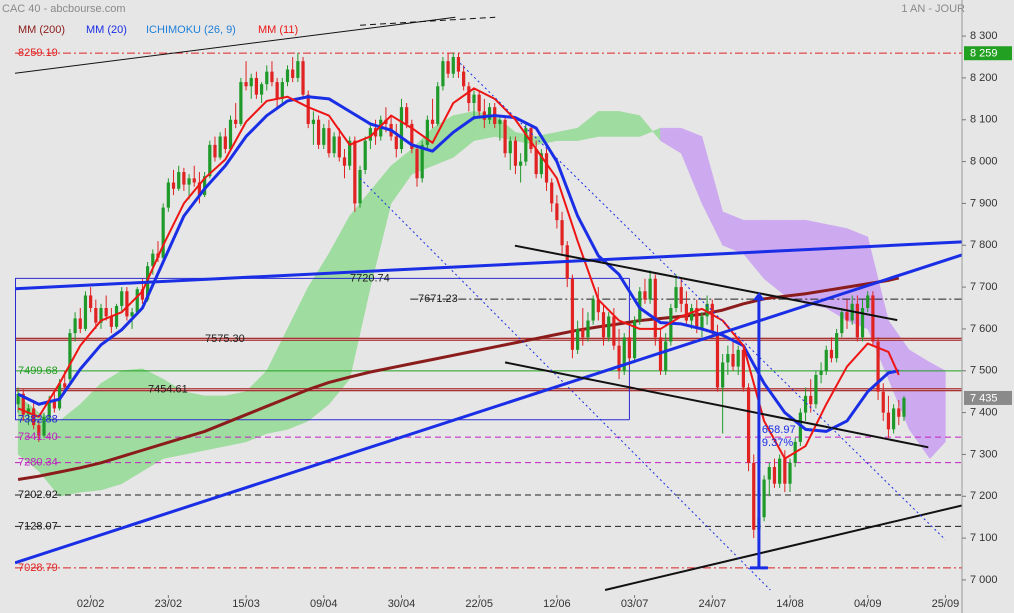 Image resolution: width=1014 pixels, height=613 pixels. What do you see at coordinates (984, 245) in the screenshot?
I see `y-tick-label: 7 800` at bounding box center [984, 245].